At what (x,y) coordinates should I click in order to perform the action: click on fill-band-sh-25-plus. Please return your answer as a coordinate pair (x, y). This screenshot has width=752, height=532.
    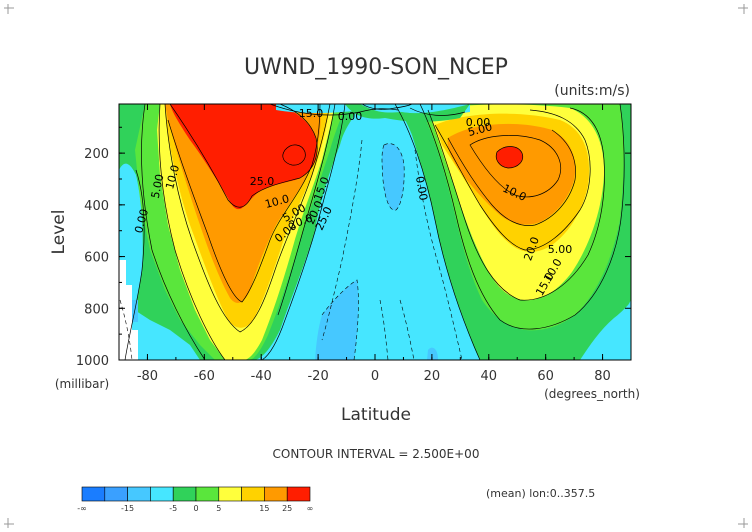
    Looking at the image, I should click on (243, 157).